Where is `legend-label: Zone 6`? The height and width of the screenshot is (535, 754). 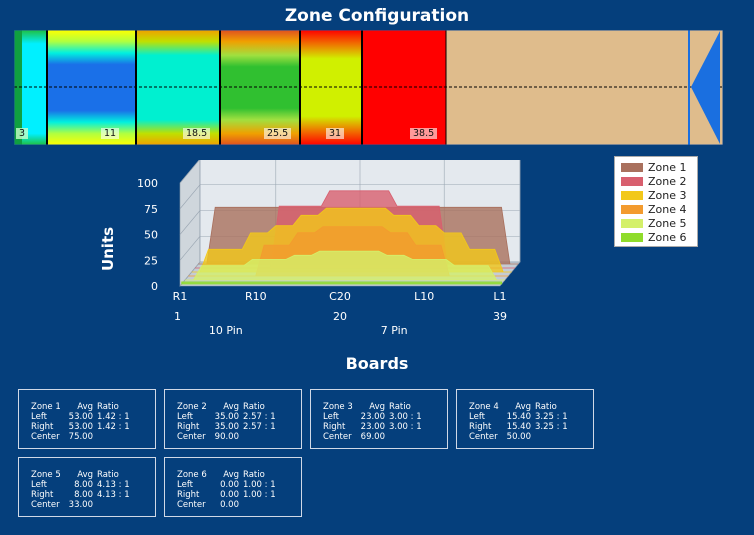 legend-label: Zone 6 is located at coordinates (667, 237).